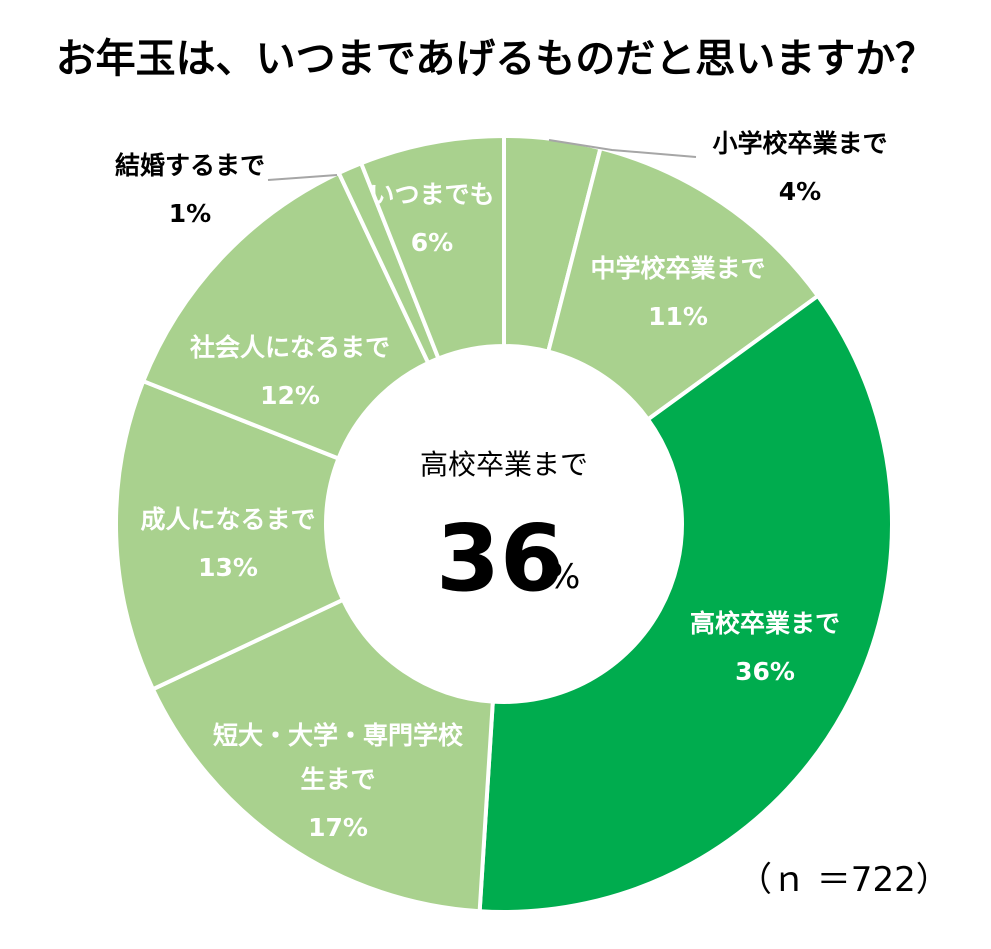 The image size is (991, 949). I want to click on slice-value-working: 12%, so click(290, 395).